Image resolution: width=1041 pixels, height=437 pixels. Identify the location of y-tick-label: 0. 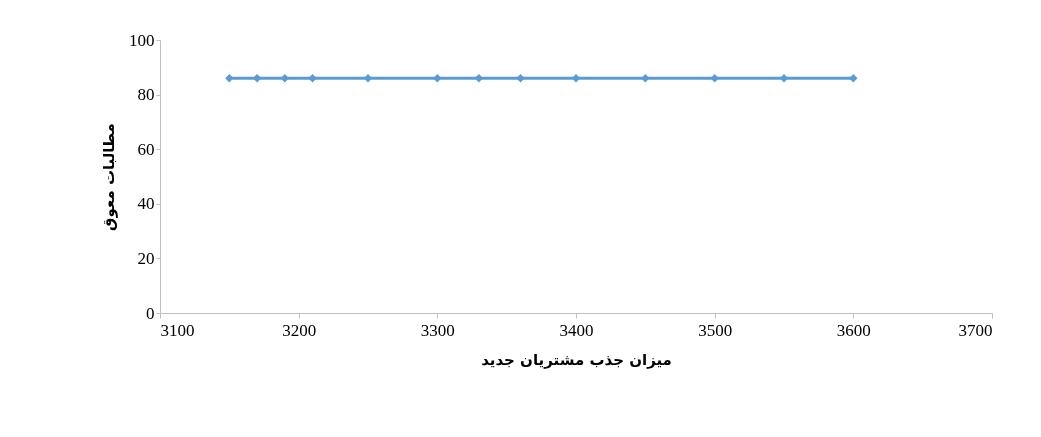
(150, 313).